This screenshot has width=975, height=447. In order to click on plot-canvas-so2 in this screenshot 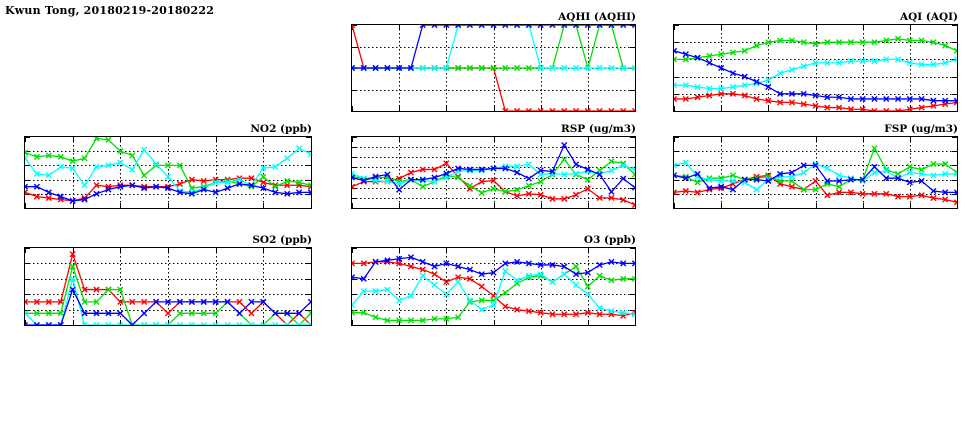, I will do `click(168, 286)`.